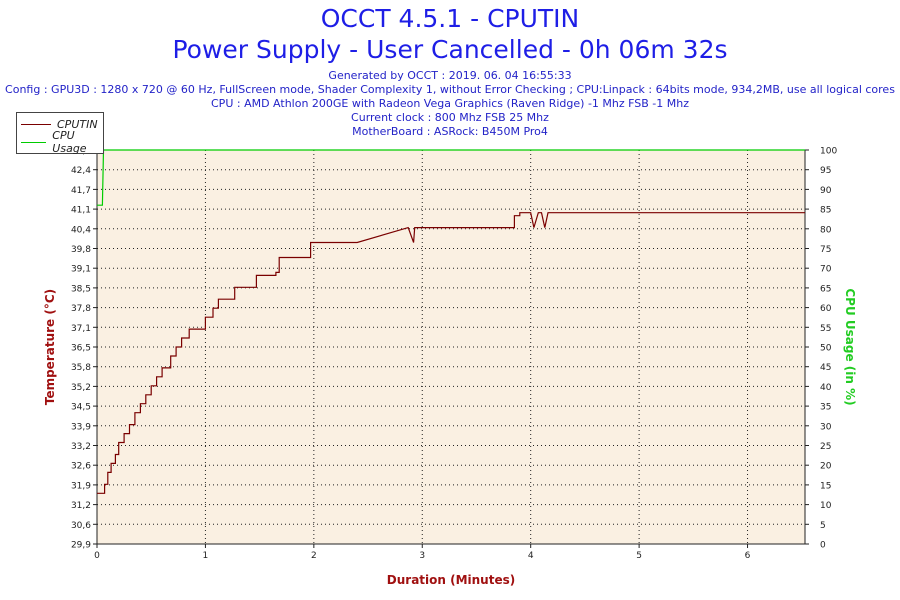 Image resolution: width=900 pixels, height=600 pixels. Describe the element at coordinates (81, 309) in the screenshot. I see `y-left-tick-label: 37,8` at that location.